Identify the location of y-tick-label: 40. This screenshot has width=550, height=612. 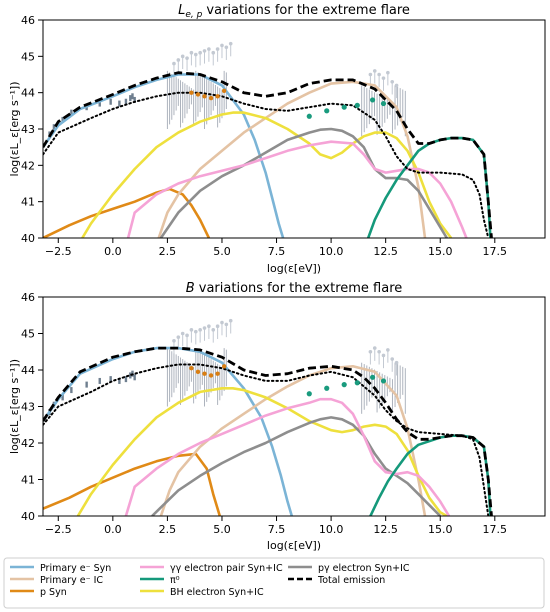
(28, 516).